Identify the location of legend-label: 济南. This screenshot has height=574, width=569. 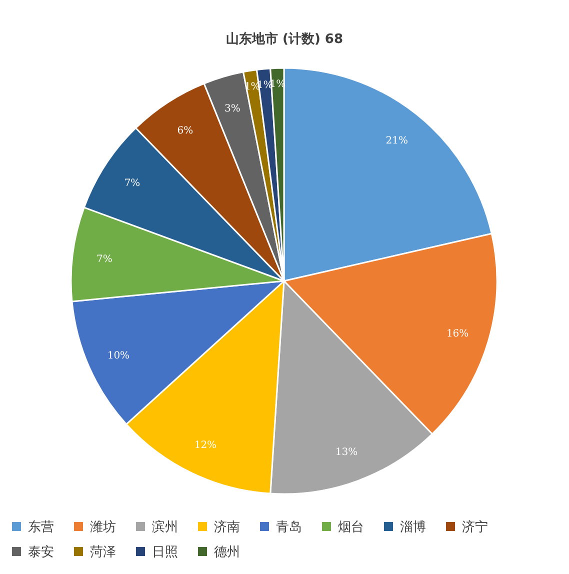
(227, 527).